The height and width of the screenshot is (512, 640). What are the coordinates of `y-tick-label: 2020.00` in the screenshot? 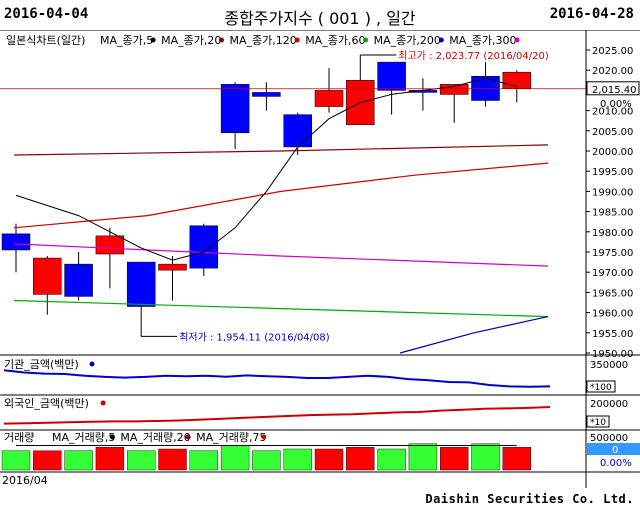 It's located at (612, 71).